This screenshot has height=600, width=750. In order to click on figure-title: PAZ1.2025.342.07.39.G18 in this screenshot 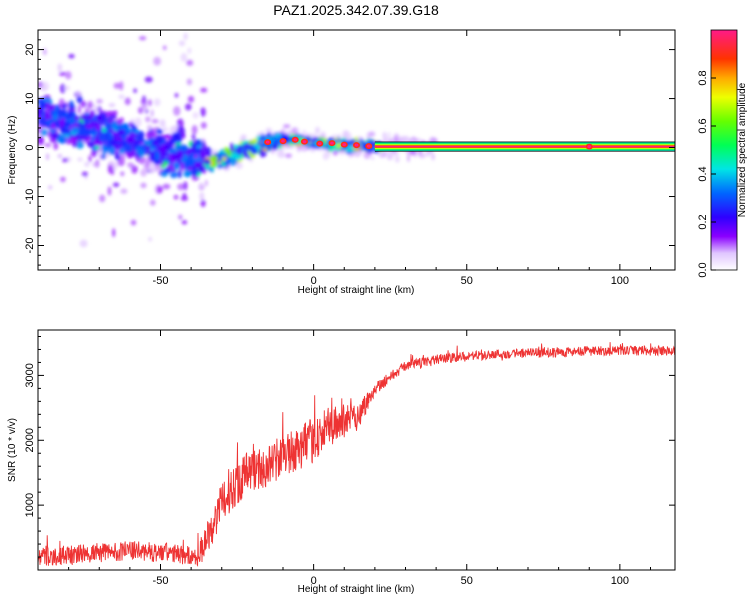, I will do `click(356, 10)`.